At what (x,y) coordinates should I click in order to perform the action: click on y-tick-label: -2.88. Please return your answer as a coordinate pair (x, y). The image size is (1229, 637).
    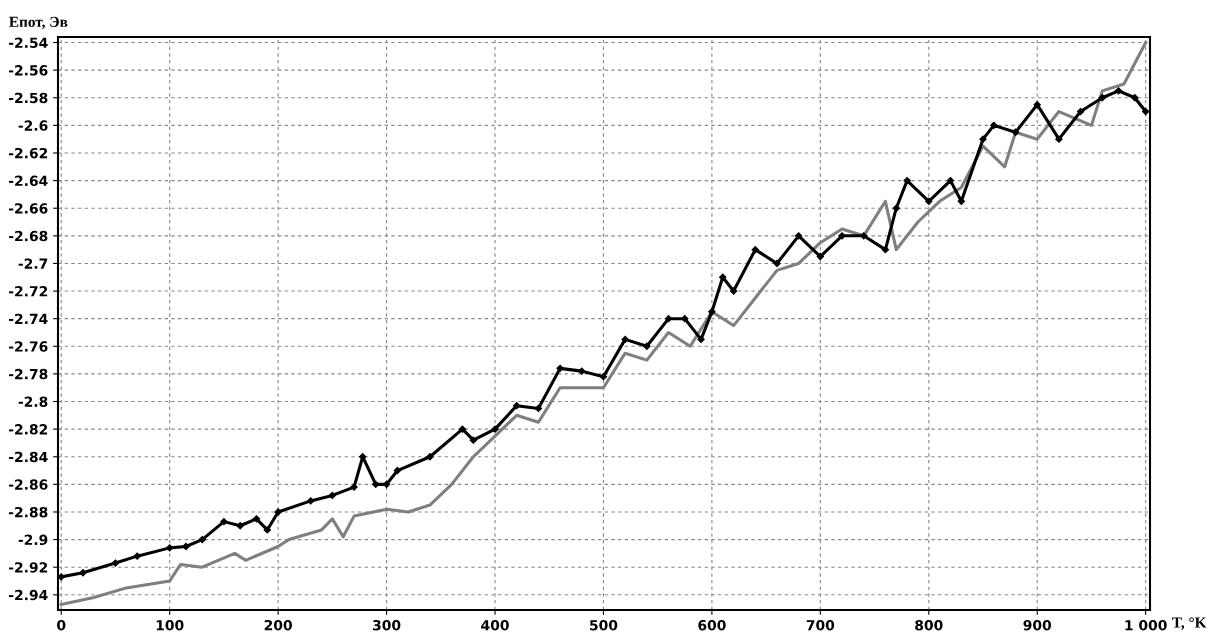
    Looking at the image, I should click on (28, 512).